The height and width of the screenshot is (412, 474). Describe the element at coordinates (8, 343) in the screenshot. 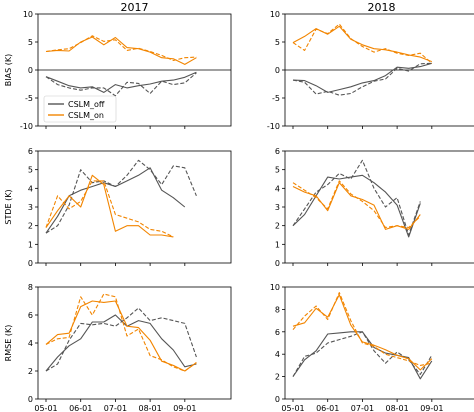

I see `y-axis-label: RMSE (K)` at that location.